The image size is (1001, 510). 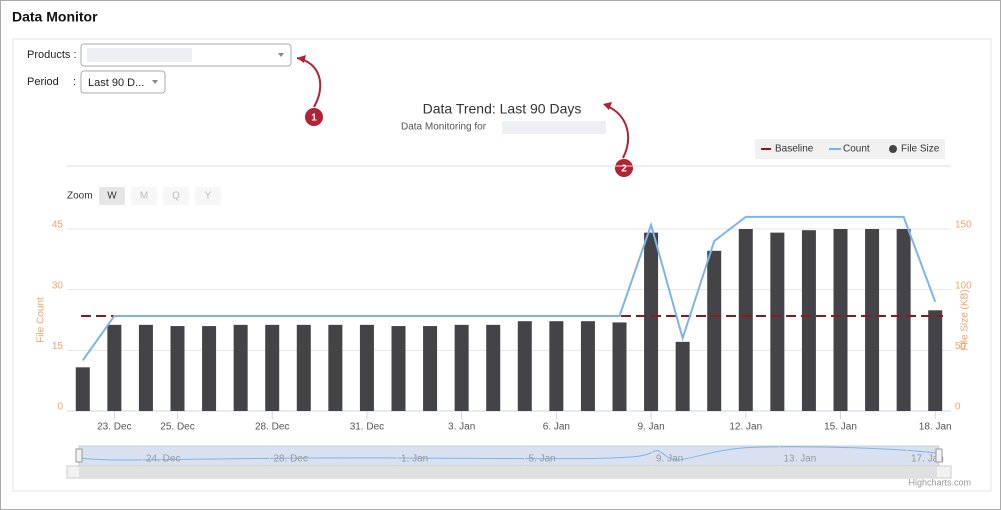 What do you see at coordinates (291, 459) in the screenshot?
I see `navigator-label: 28. Dec` at bounding box center [291, 459].